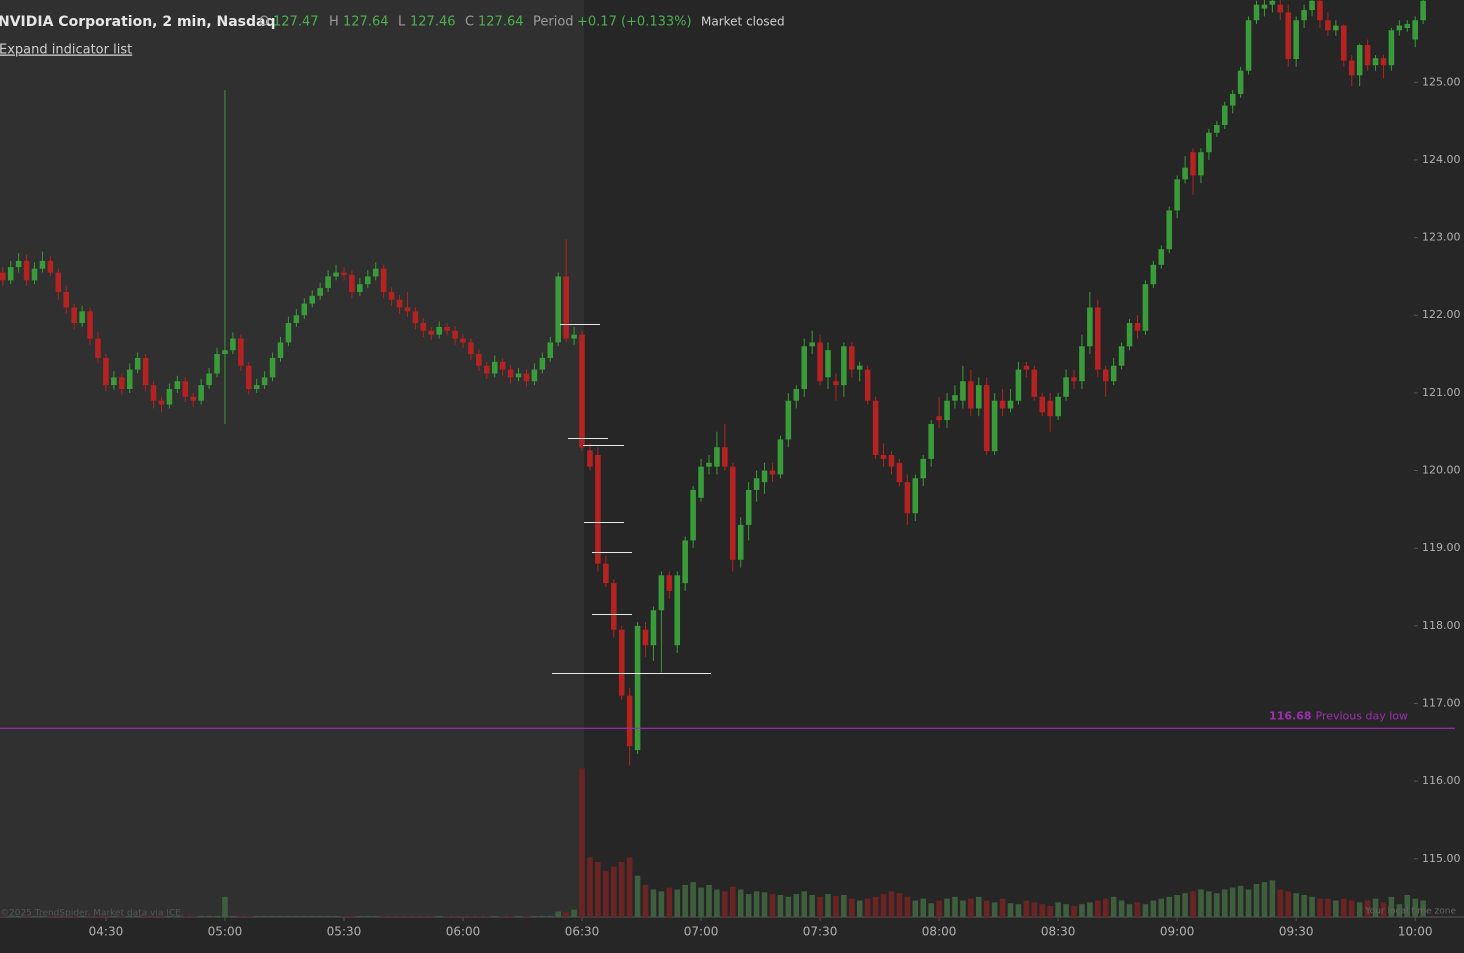 The height and width of the screenshot is (953, 1464). I want to click on ohlc-value: 127.46, so click(433, 22).